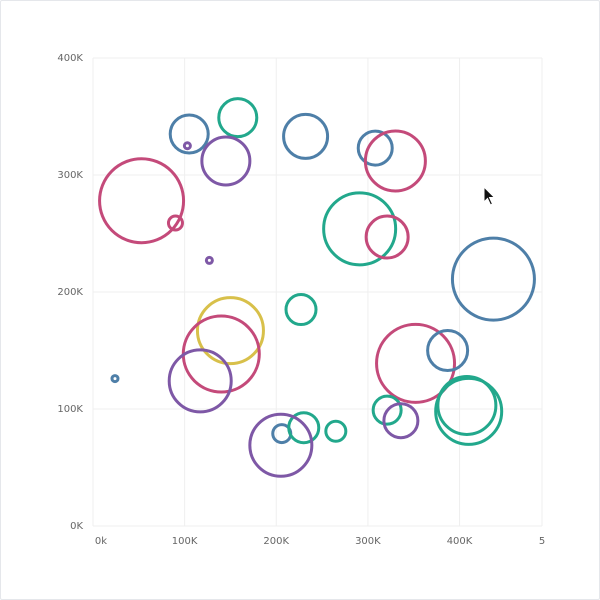  I want to click on x-tick-label: 0k, so click(101, 541).